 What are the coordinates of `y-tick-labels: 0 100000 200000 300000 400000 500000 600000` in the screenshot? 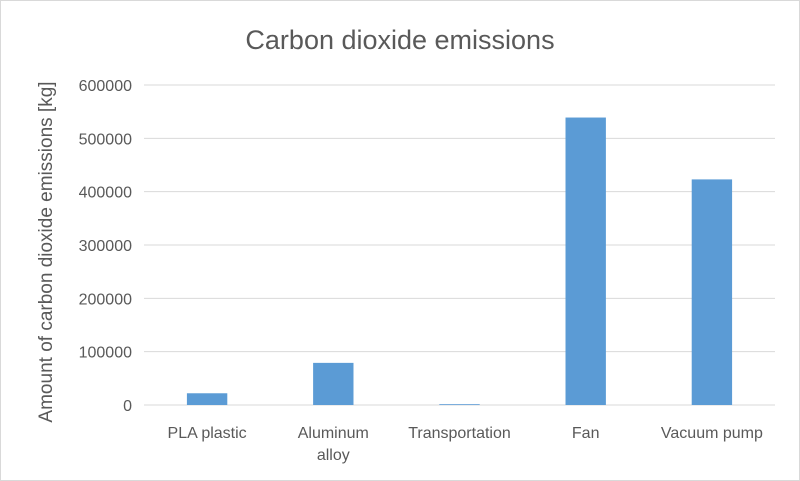 It's located at (105, 246).